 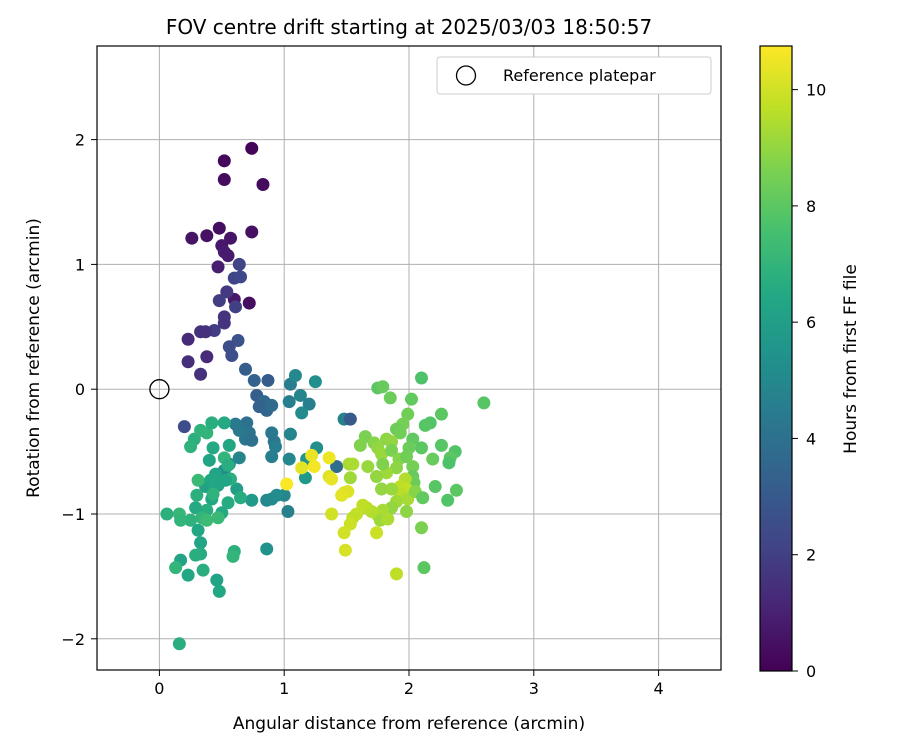 I want to click on x-tick-label: 2, so click(x=409, y=688).